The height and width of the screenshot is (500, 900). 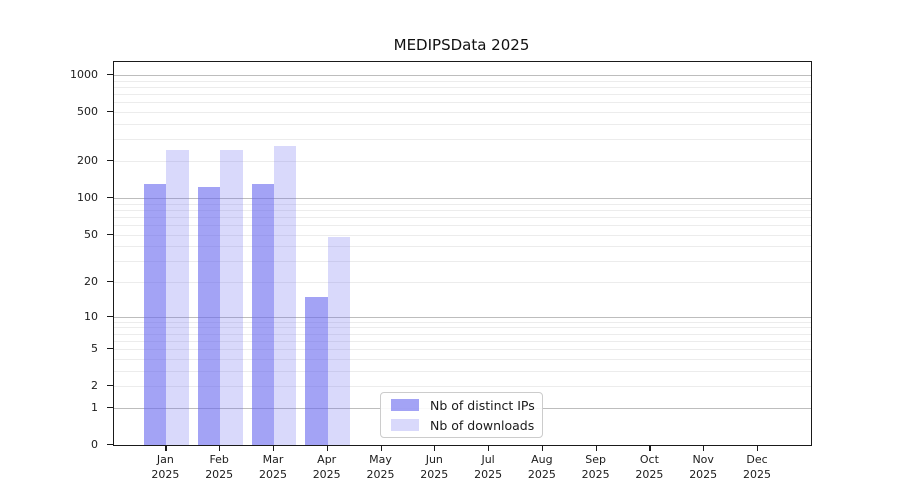 I want to click on y-tick-label-1: 1, so click(x=94, y=407).